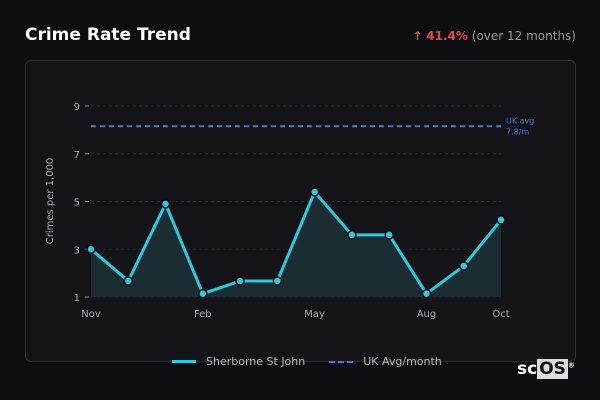  I want to click on y-tick-label: 7, so click(77, 155).